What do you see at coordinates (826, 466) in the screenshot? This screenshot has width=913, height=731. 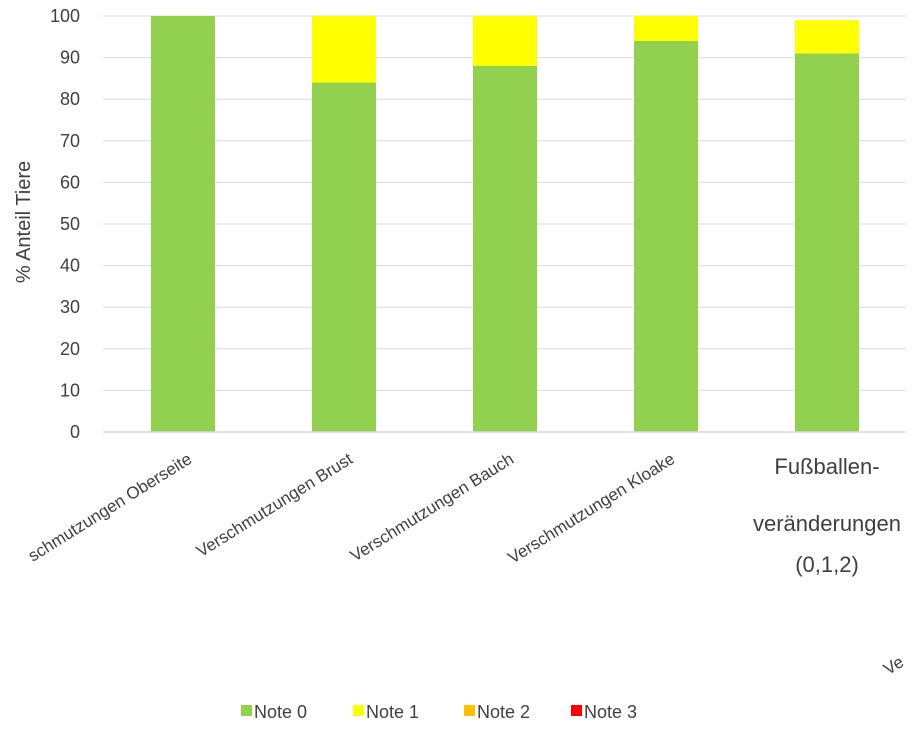 I see `x-tick-label: Fußballen-` at bounding box center [826, 466].